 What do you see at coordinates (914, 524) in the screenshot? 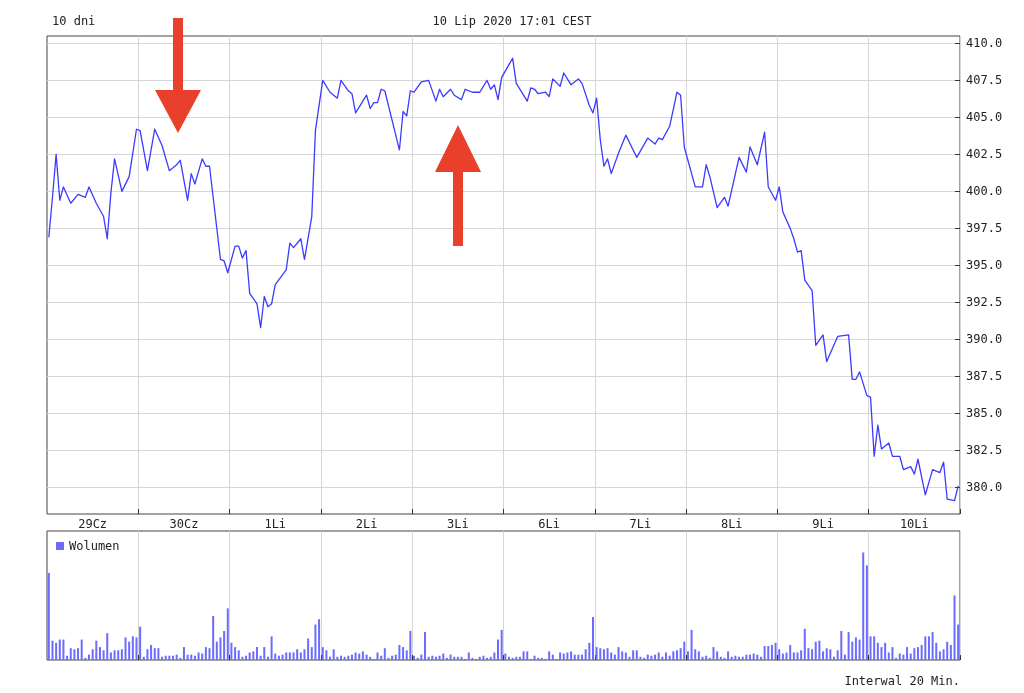
I see `x-tick-label: 10Li` at bounding box center [914, 524].